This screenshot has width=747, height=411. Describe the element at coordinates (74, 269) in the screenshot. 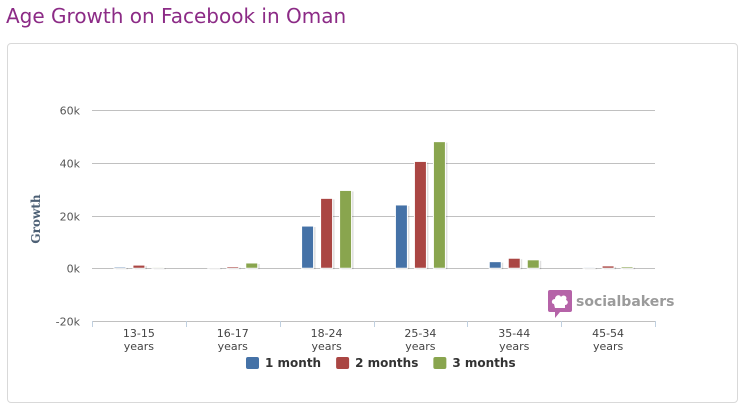

I see `y-tick-label: 0k` at that location.